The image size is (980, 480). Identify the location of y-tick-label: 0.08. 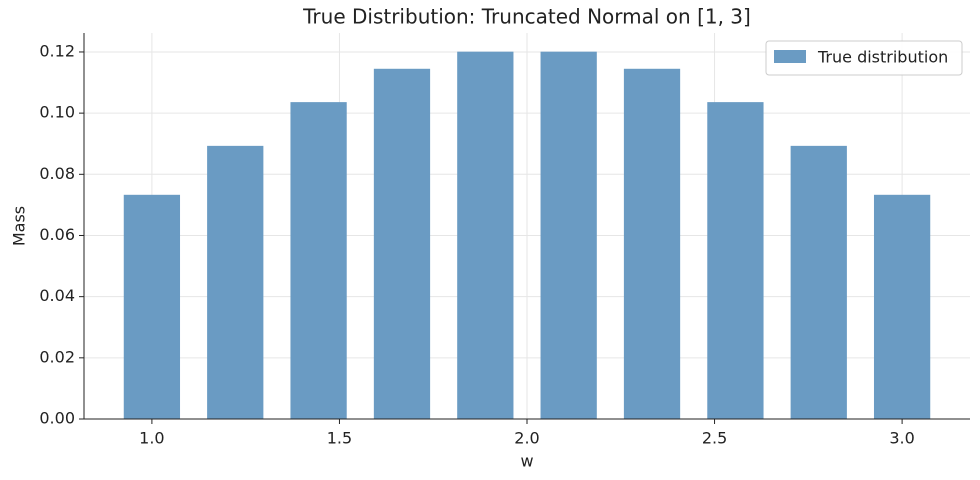
(57, 173).